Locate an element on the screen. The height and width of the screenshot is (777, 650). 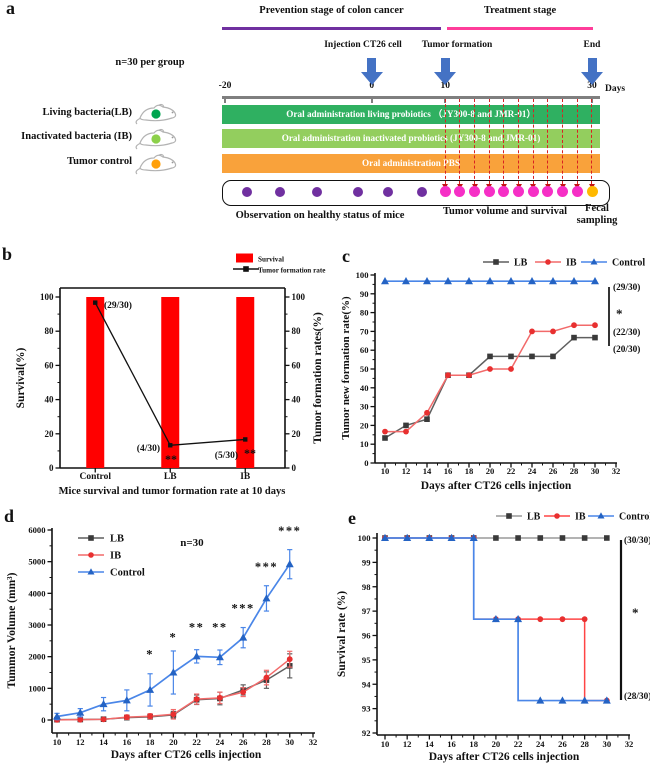
svg-text: 50 is located at coordinates (364, 369).